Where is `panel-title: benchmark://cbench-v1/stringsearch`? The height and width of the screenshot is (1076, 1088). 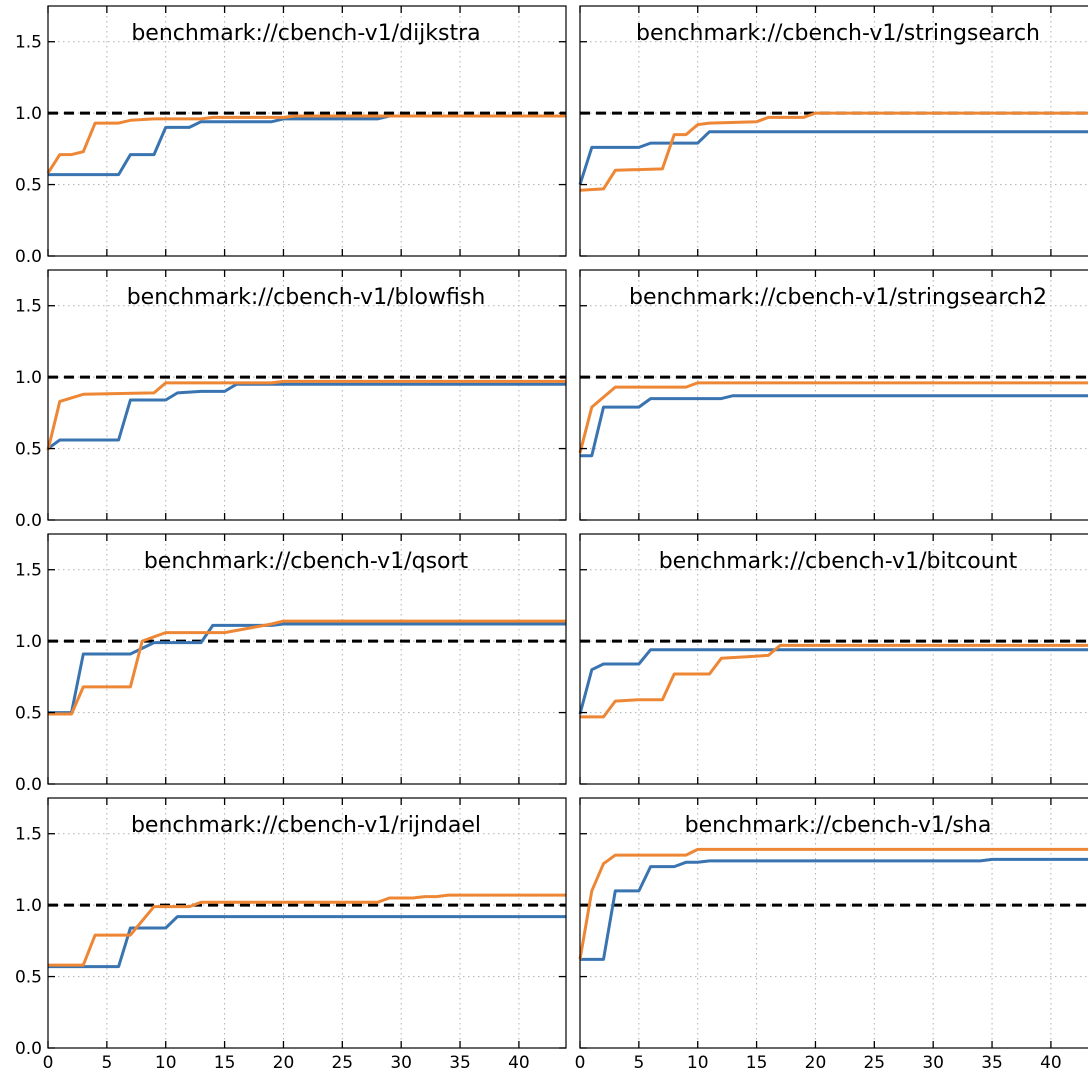 panel-title: benchmark://cbench-v1/stringsearch is located at coordinates (838, 33).